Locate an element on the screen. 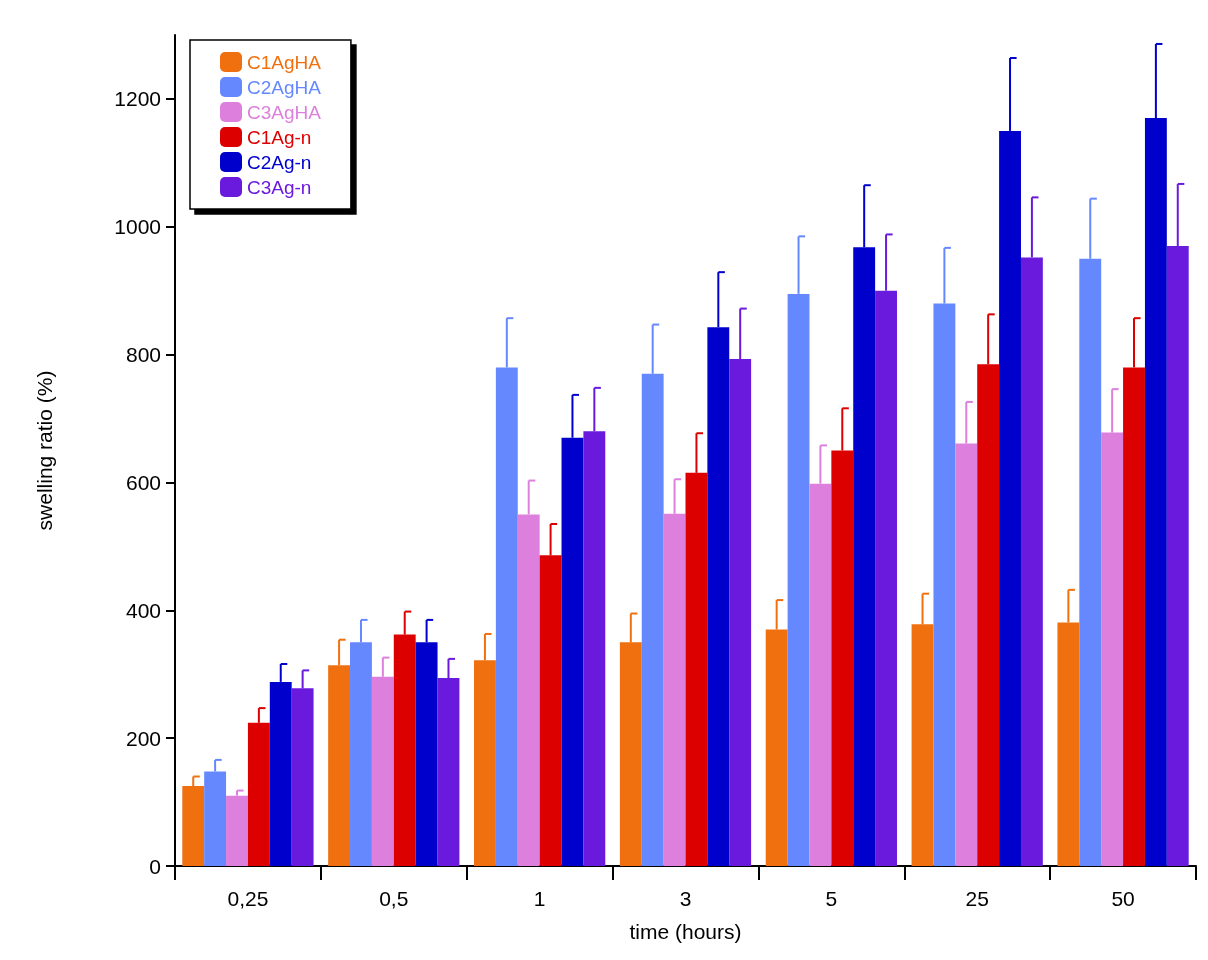  x-tick-label: 3 is located at coordinates (685, 898).